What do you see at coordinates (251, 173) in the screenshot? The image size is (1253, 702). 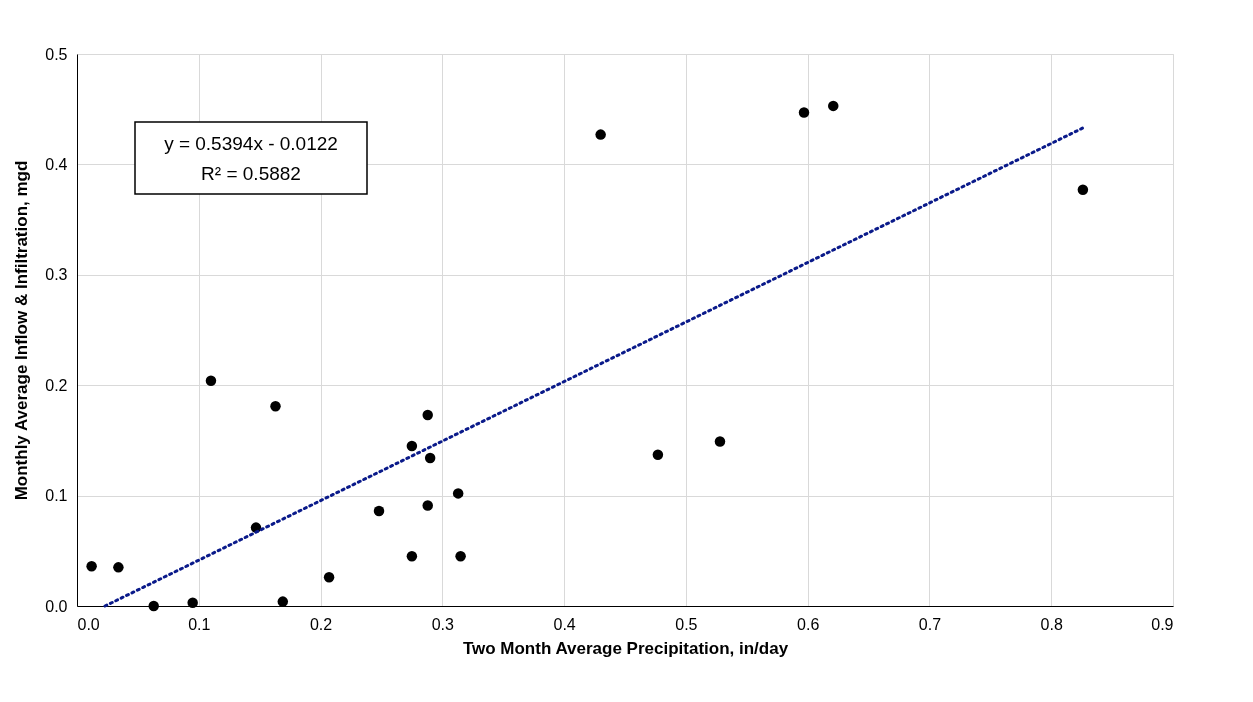 I see `annotation: R² = 0.5882` at bounding box center [251, 173].